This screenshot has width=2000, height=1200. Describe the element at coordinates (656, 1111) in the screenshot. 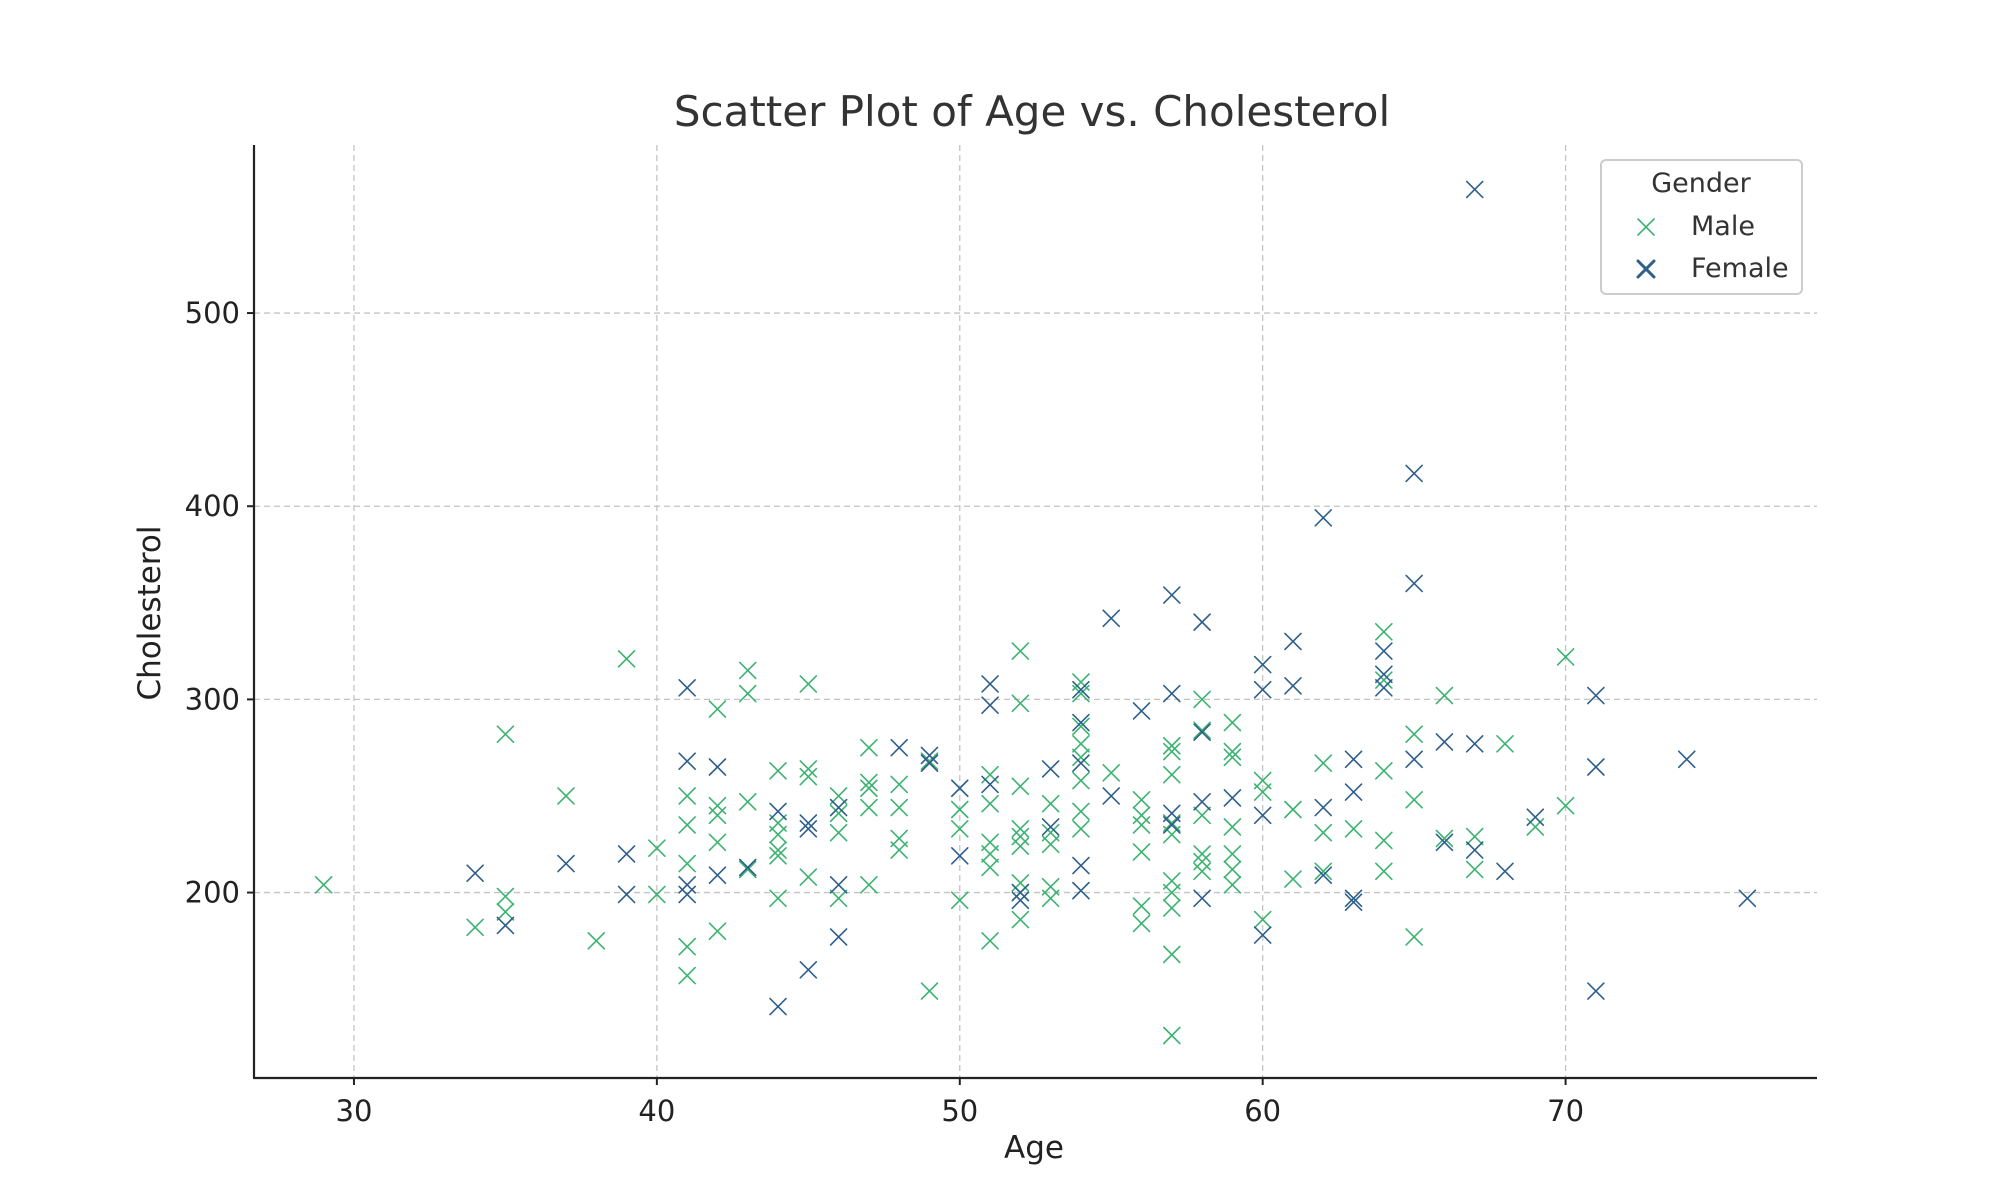

I see `x-tick-label: 40` at that location.